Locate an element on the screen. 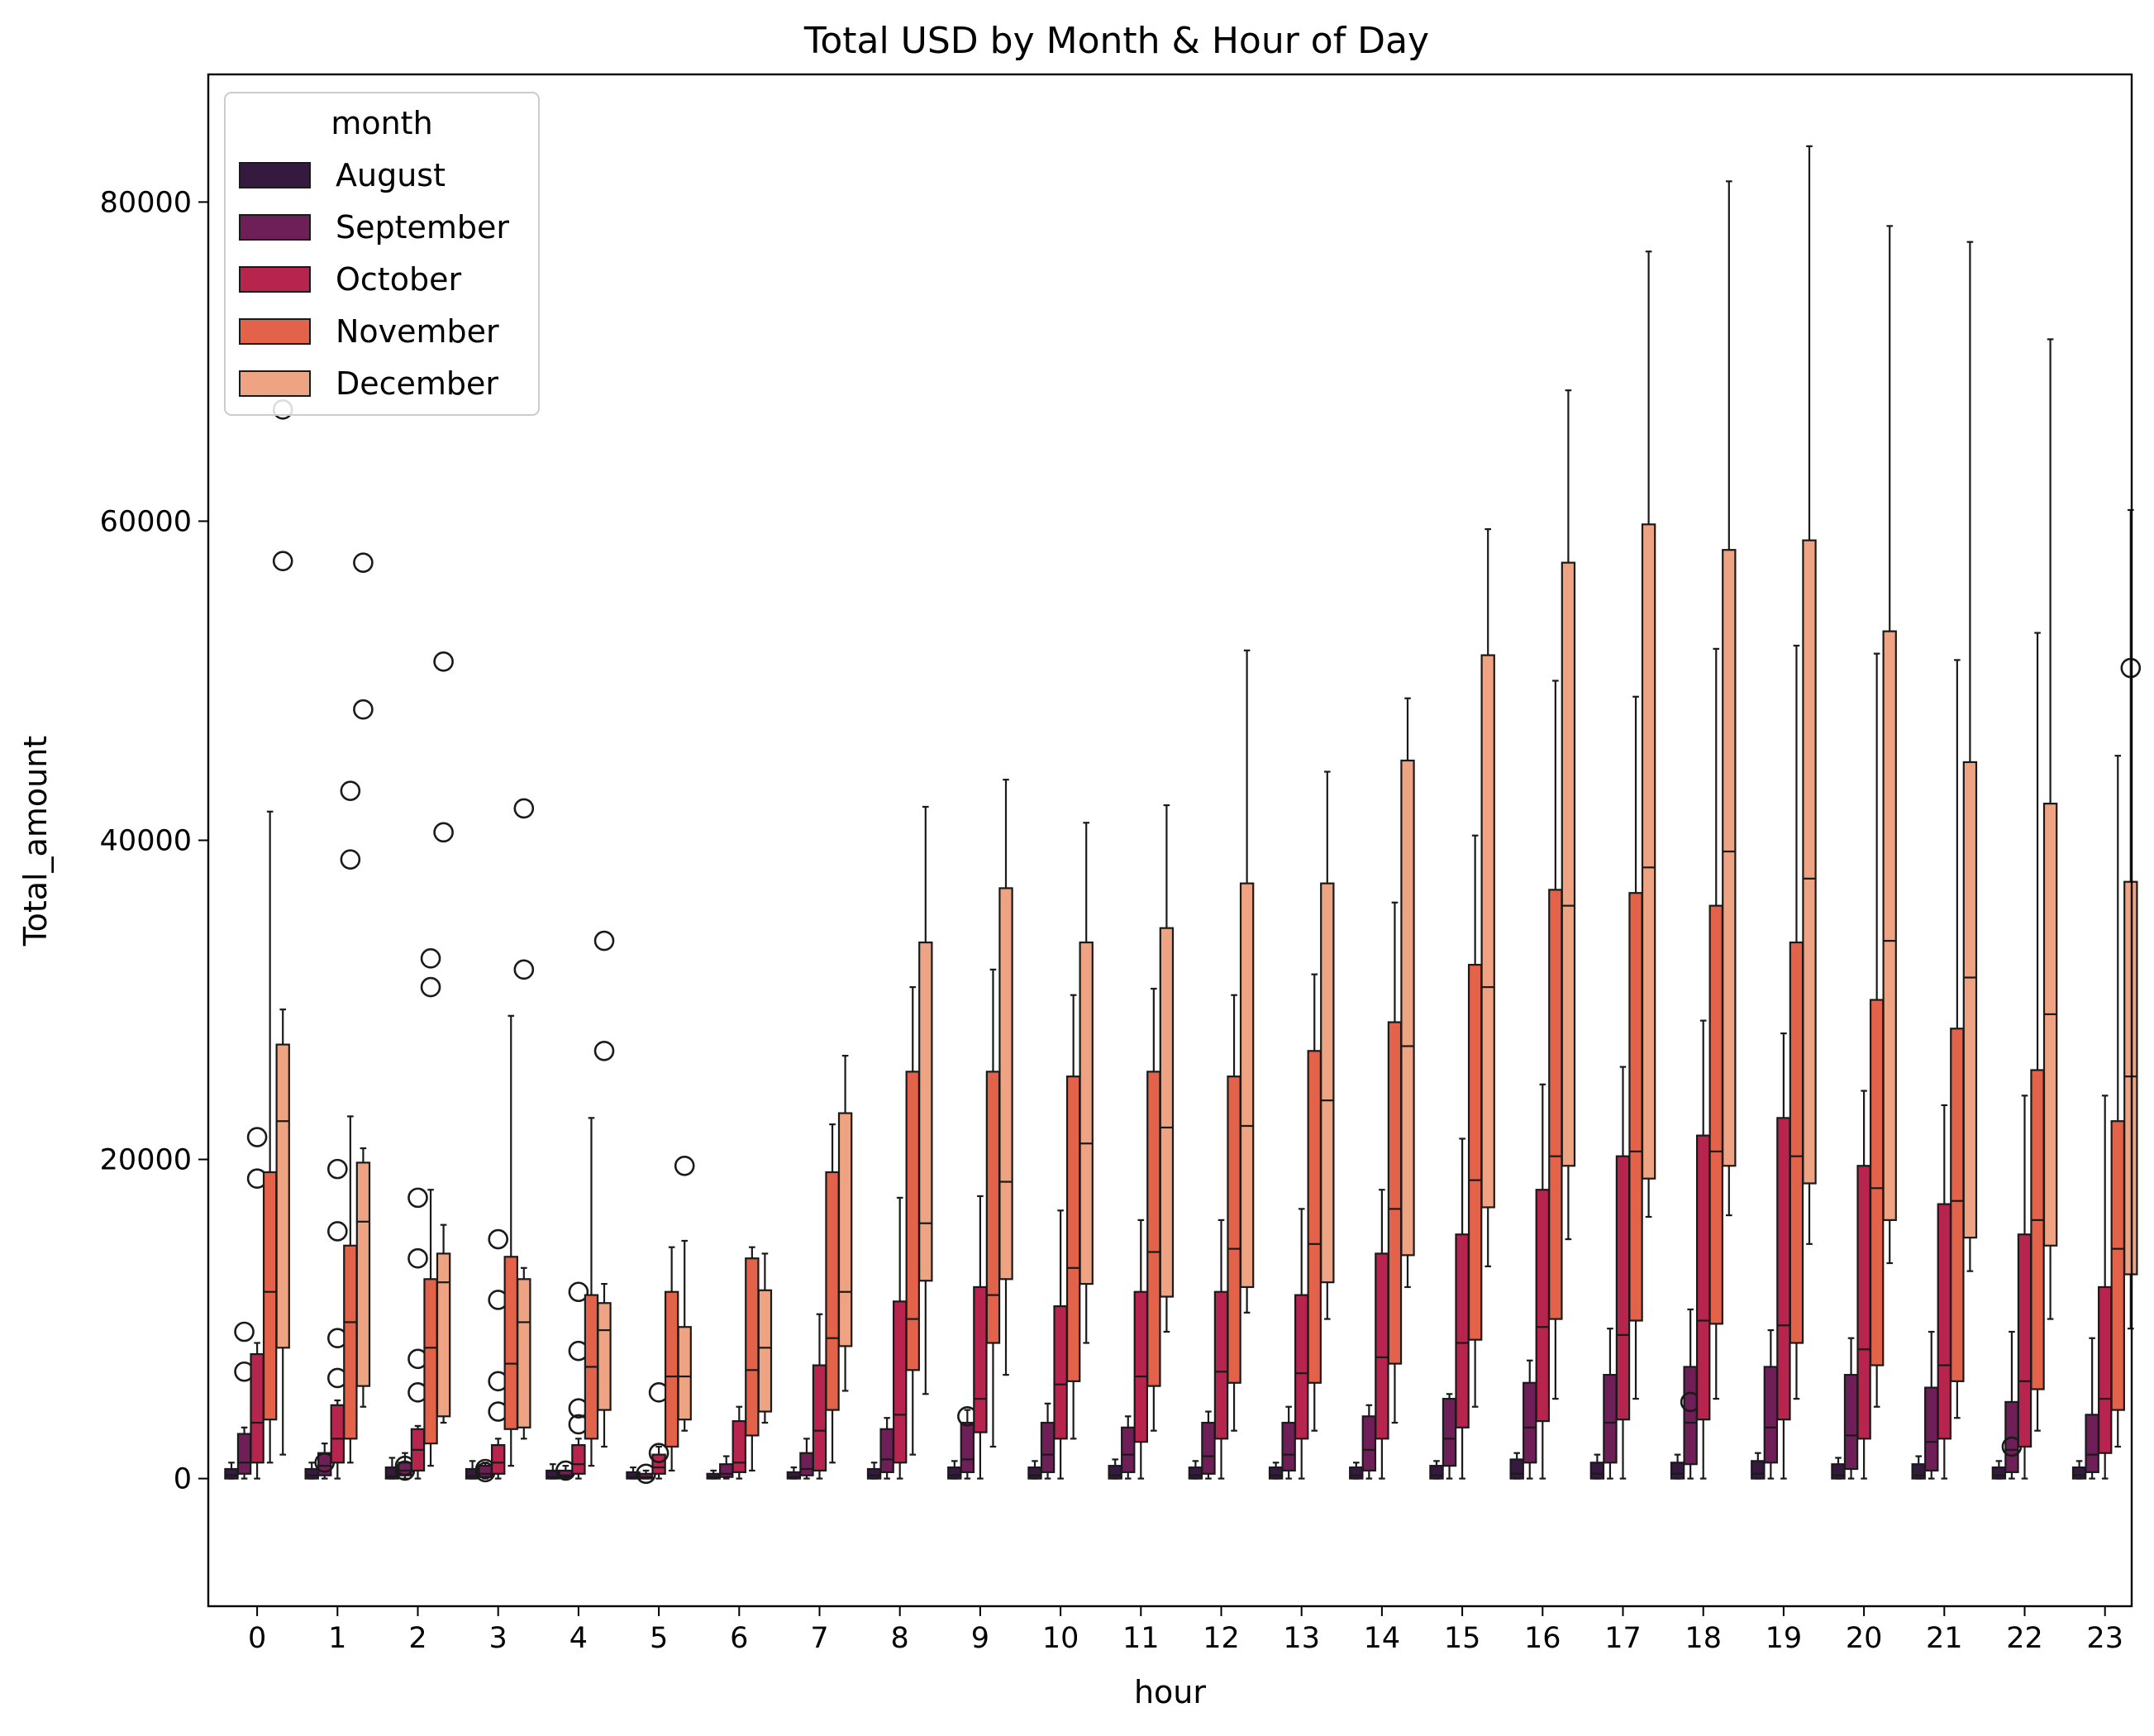  y-tick-label: 60000 is located at coordinates (146, 521).